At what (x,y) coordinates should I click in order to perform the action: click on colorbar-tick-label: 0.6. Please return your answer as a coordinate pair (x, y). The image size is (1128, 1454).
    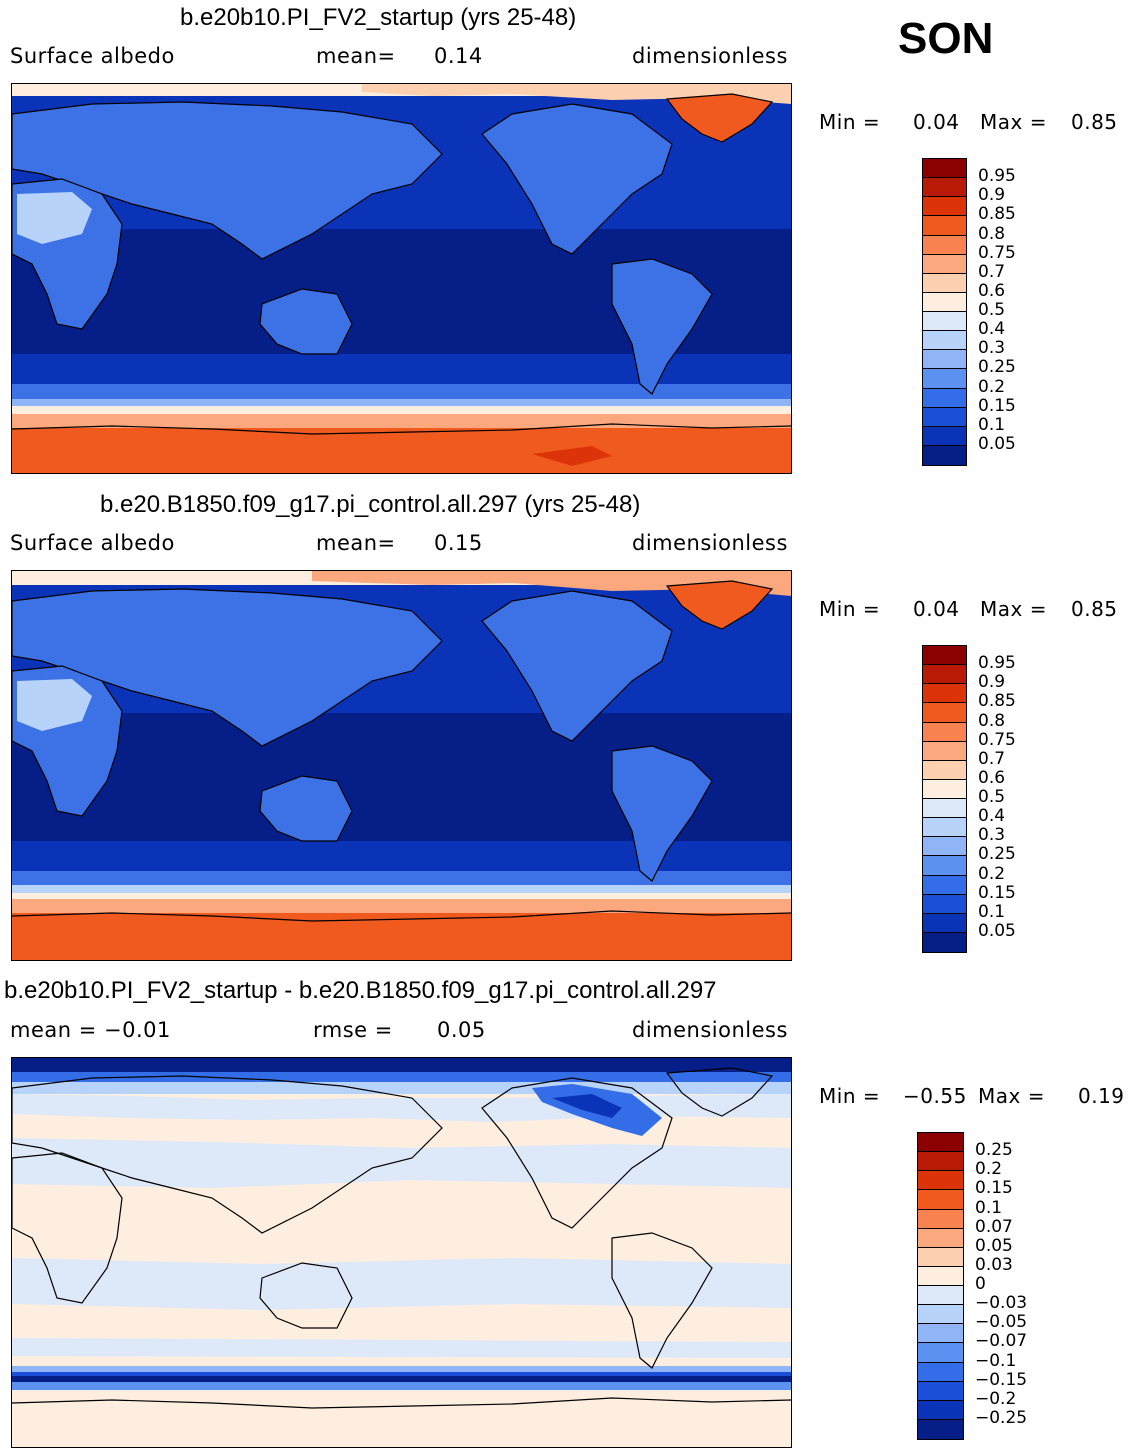
    Looking at the image, I should click on (992, 290).